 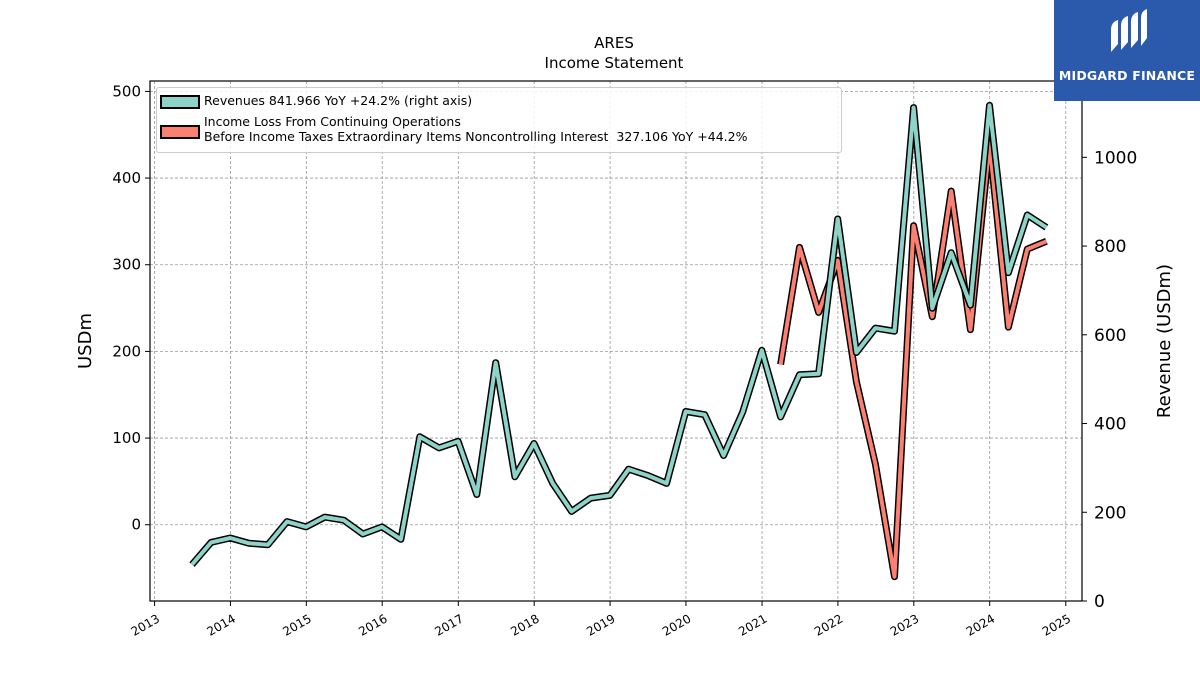 I want to click on x-tick-label: 2013, so click(x=145, y=624).